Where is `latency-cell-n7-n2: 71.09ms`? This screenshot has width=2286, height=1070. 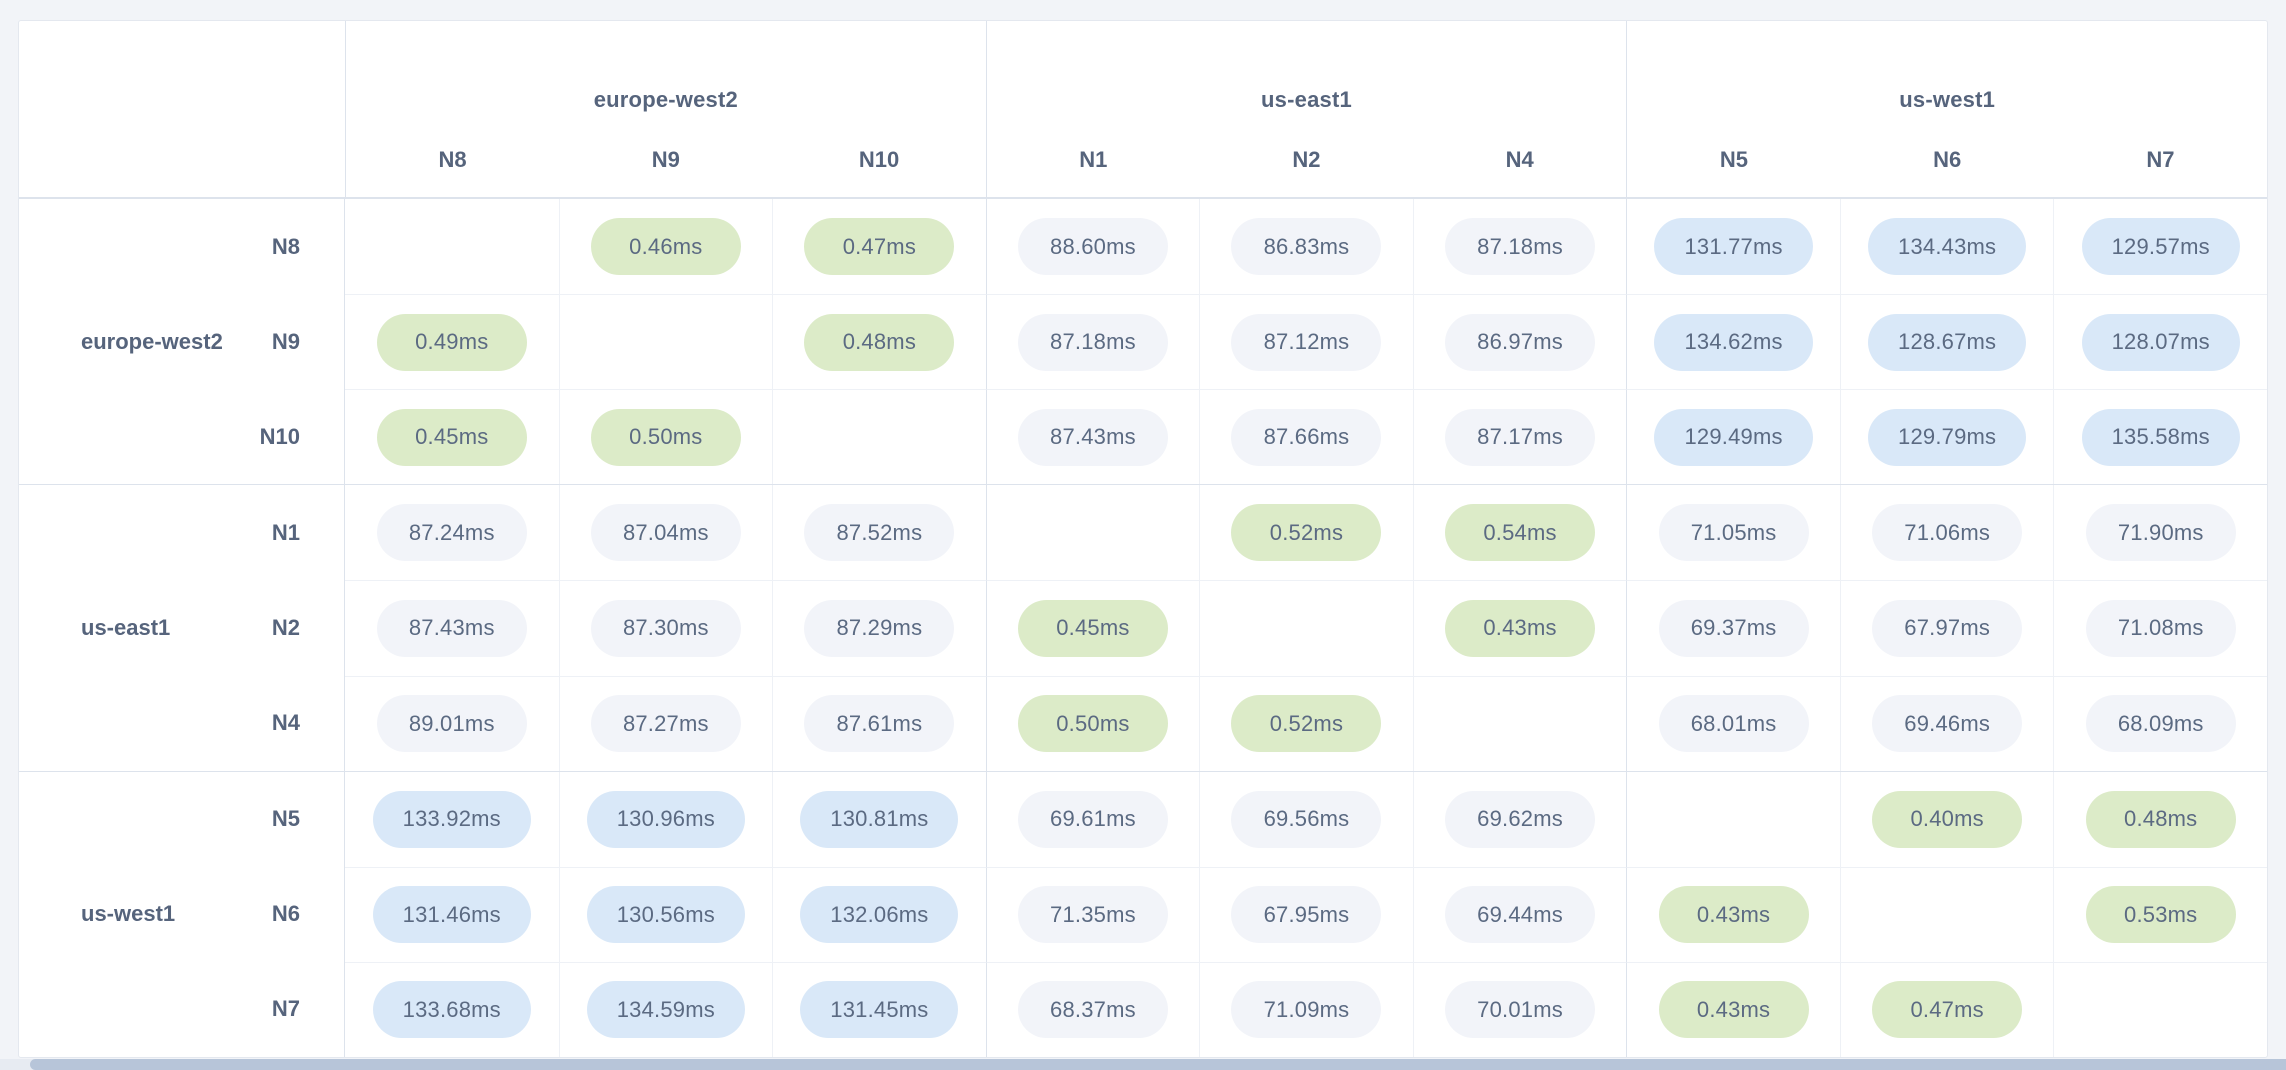
latency-cell-n7-n2: 71.09ms is located at coordinates (1306, 1009).